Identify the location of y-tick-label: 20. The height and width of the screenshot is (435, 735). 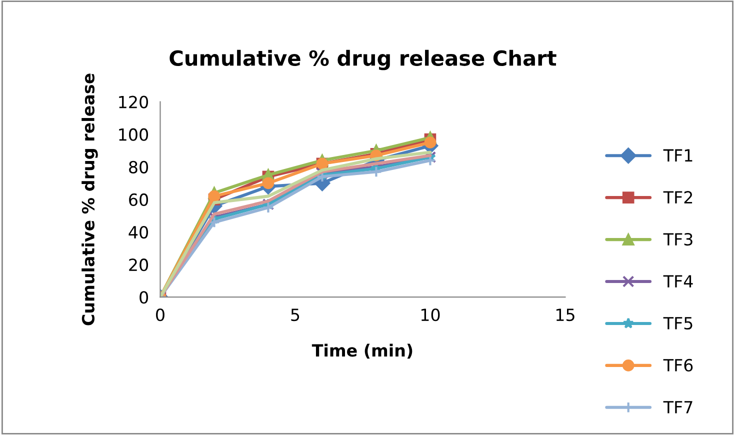
(138, 265).